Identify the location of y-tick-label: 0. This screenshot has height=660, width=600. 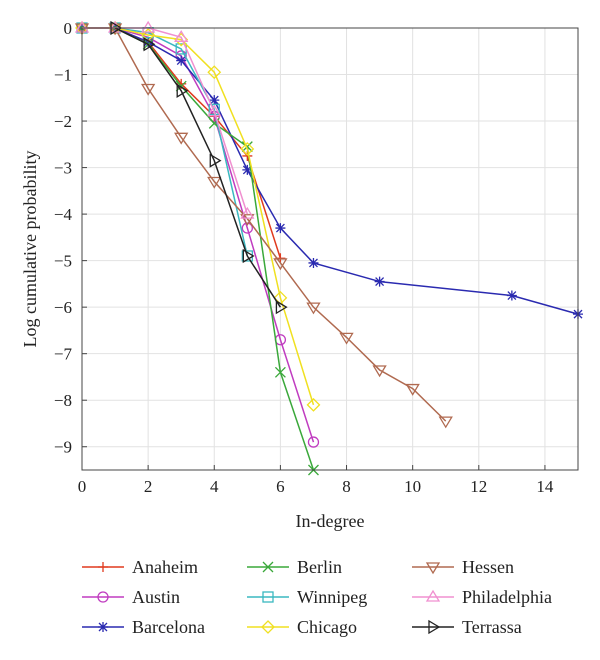
(68, 28).